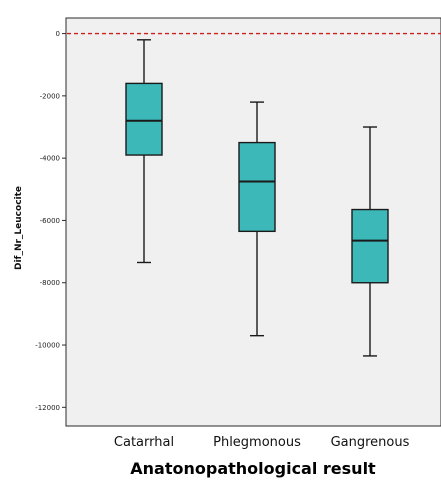  I want to click on y-tick-label: -2000, so click(50, 96).